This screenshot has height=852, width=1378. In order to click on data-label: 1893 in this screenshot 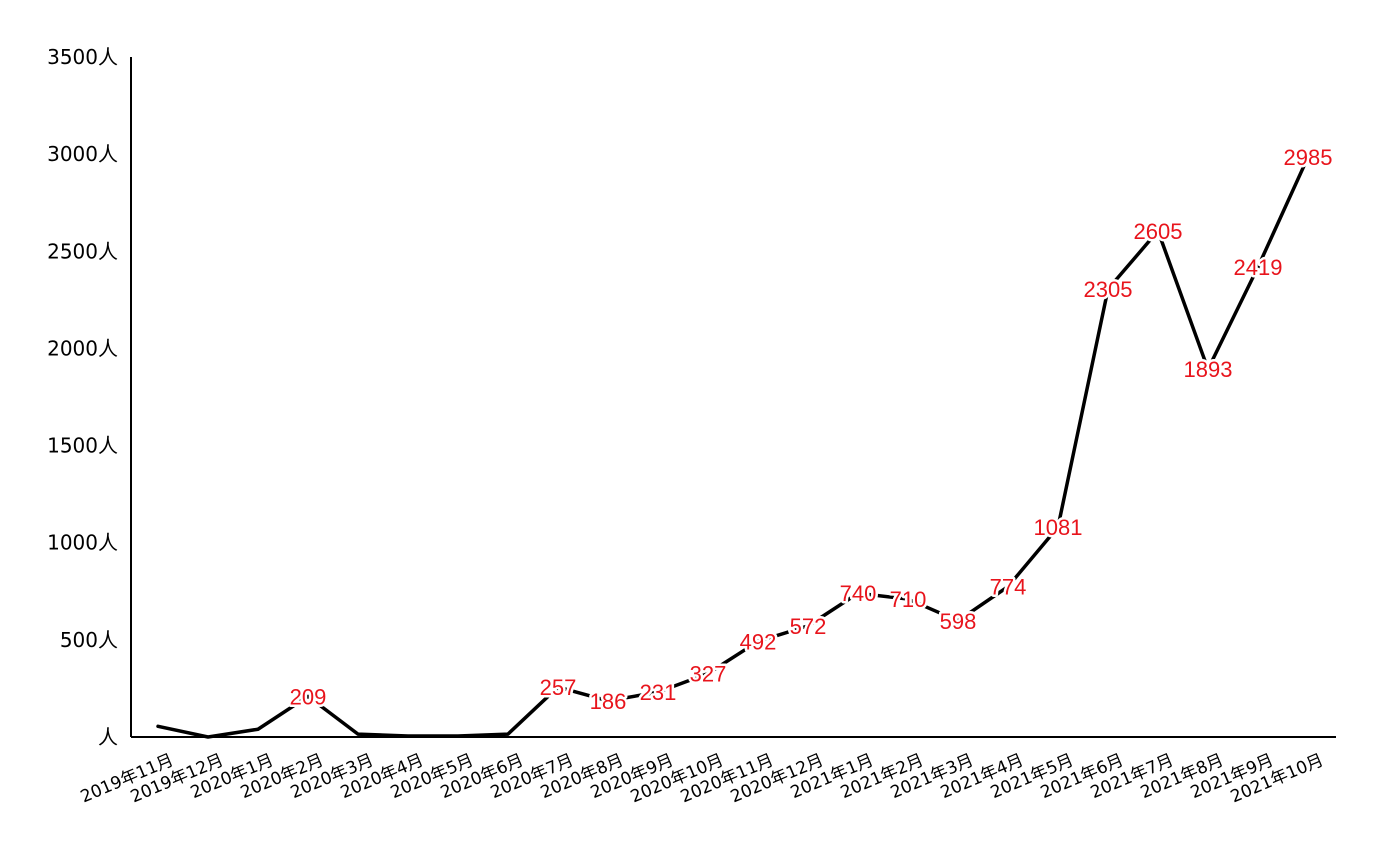, I will do `click(1208, 369)`.